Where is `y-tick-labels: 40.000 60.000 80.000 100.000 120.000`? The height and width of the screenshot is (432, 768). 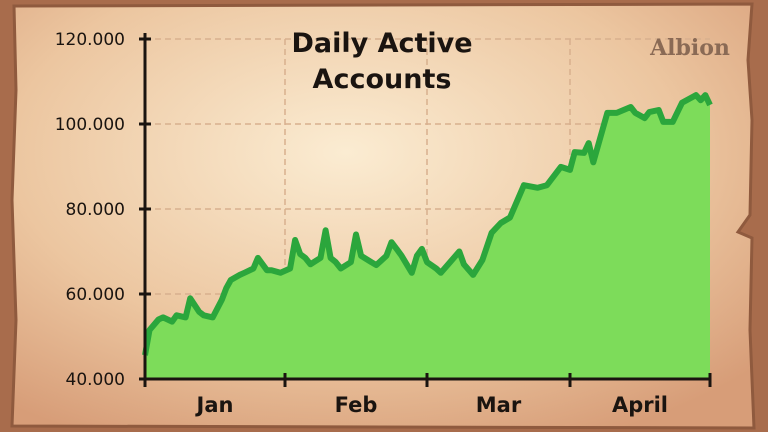
y-tick-labels: 40.000 60.000 80.000 100.000 120.000 is located at coordinates (90, 210).